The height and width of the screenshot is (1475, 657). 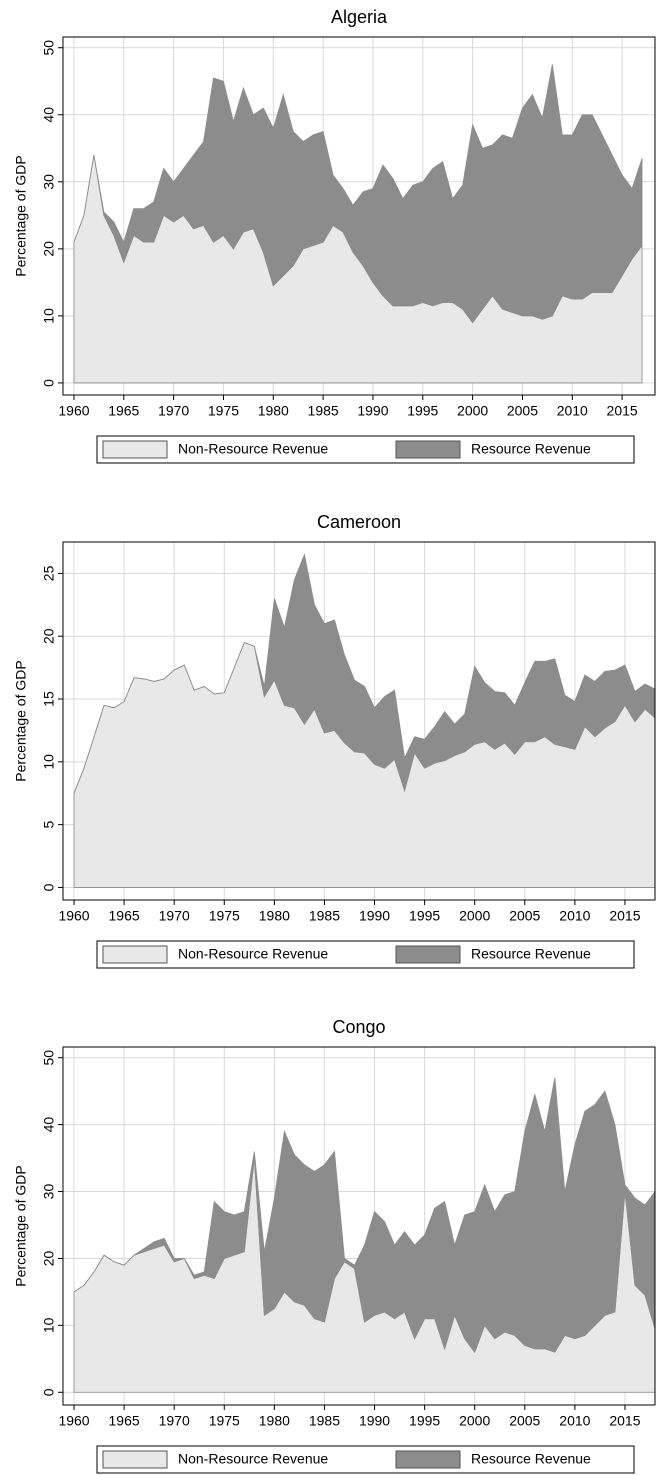 I want to click on y-tick-label: 15, so click(x=49, y=699).